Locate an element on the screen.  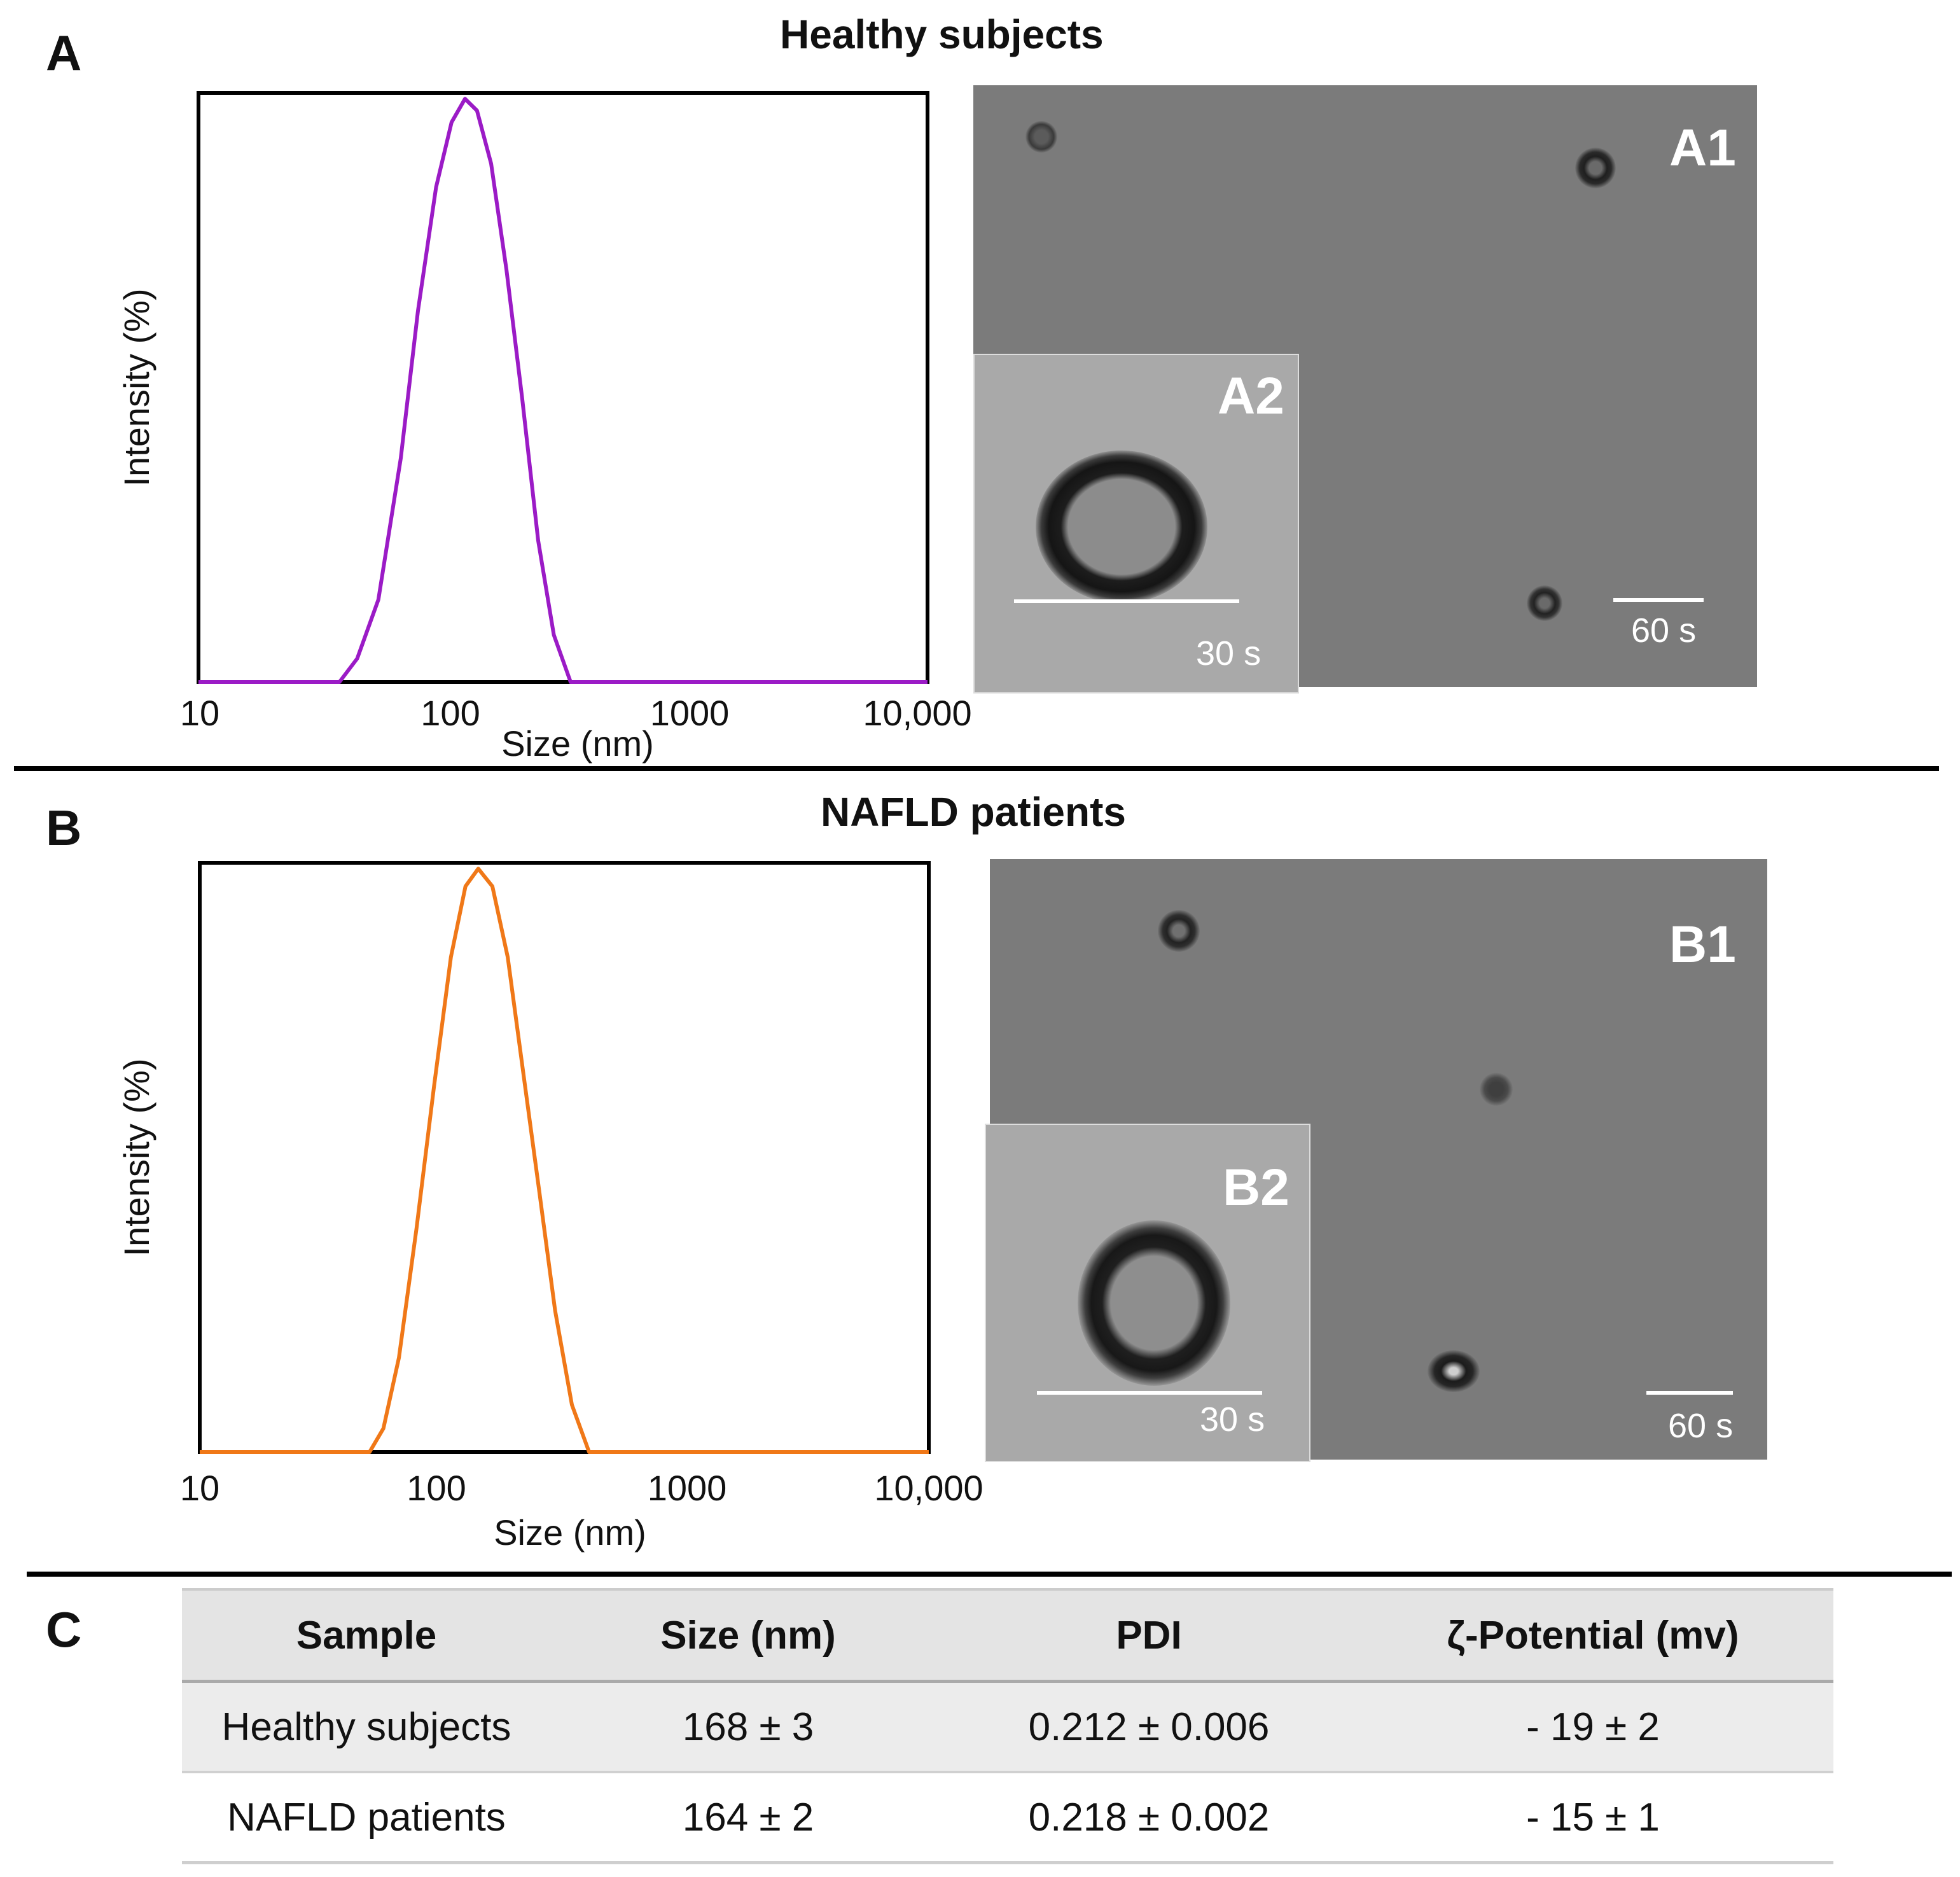
cell-pdi: 0.212 ± 0.006 is located at coordinates (1148, 1727).